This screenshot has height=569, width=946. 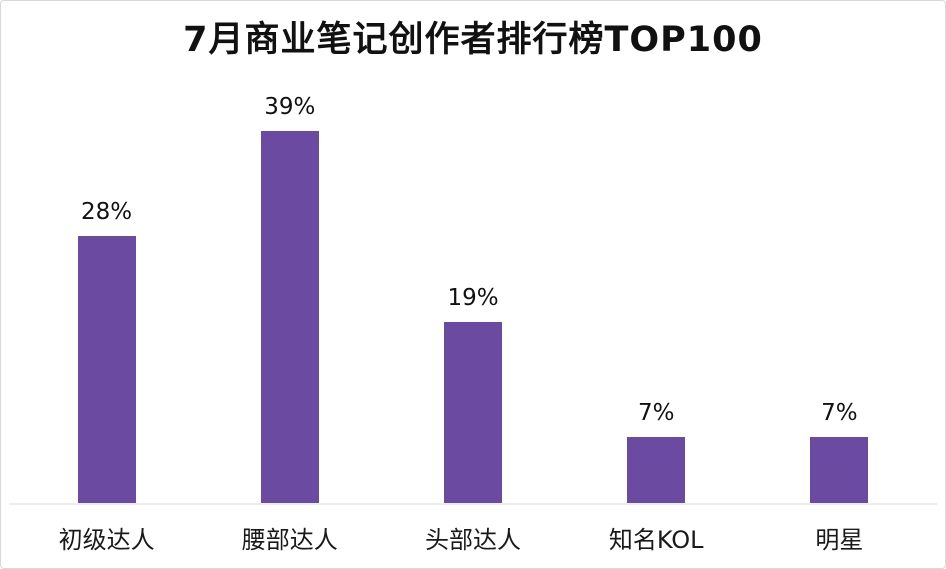 I want to click on bar-group-junior-daren: 28%, so click(x=106, y=351).